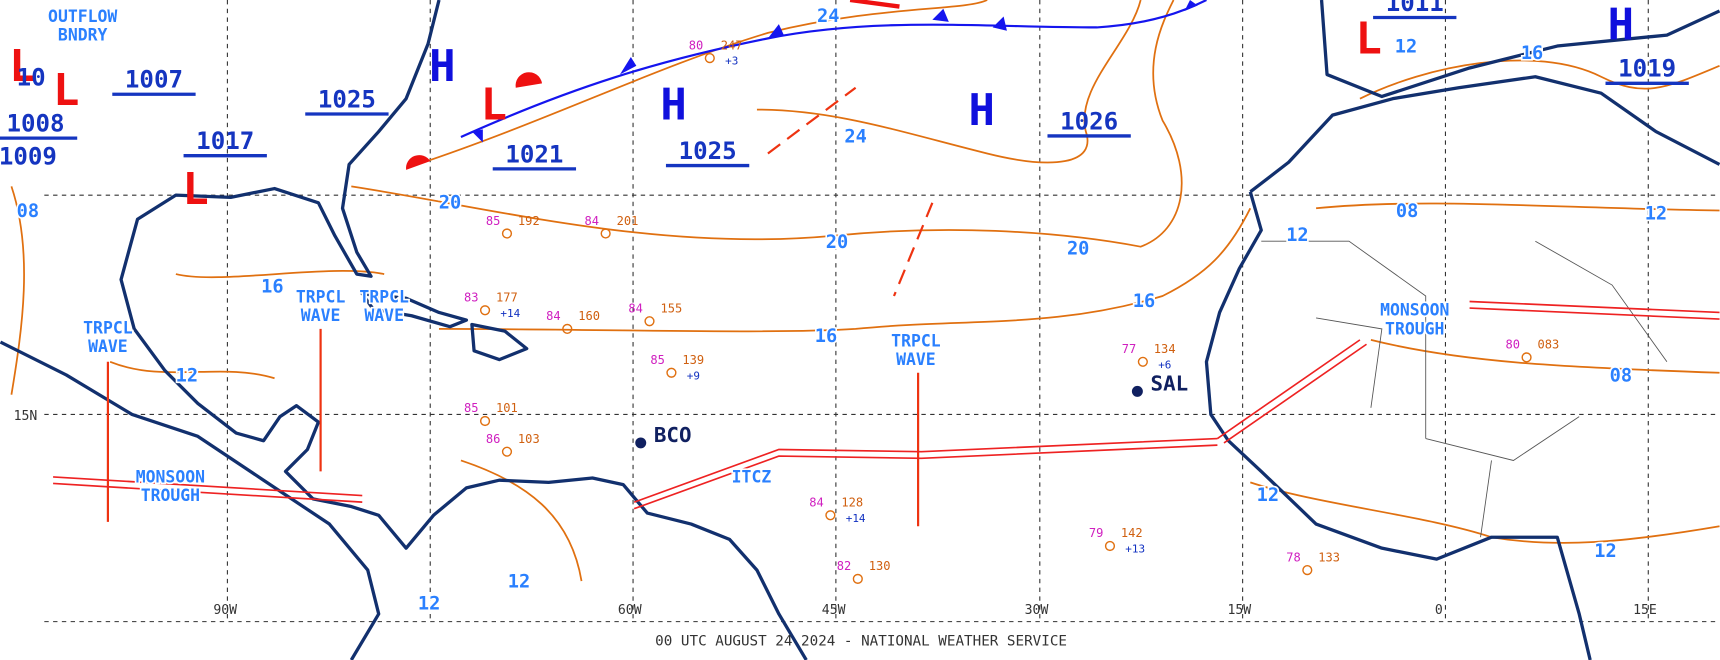 The height and width of the screenshot is (660, 1720). What do you see at coordinates (507, 408) in the screenshot?
I see `station-pressure: 101` at bounding box center [507, 408].